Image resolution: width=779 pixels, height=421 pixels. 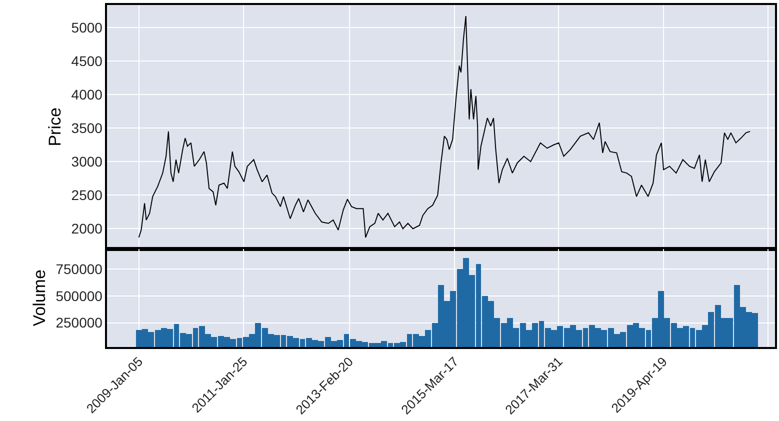 I want to click on y-tick-label: 250000, so click(x=79, y=322).